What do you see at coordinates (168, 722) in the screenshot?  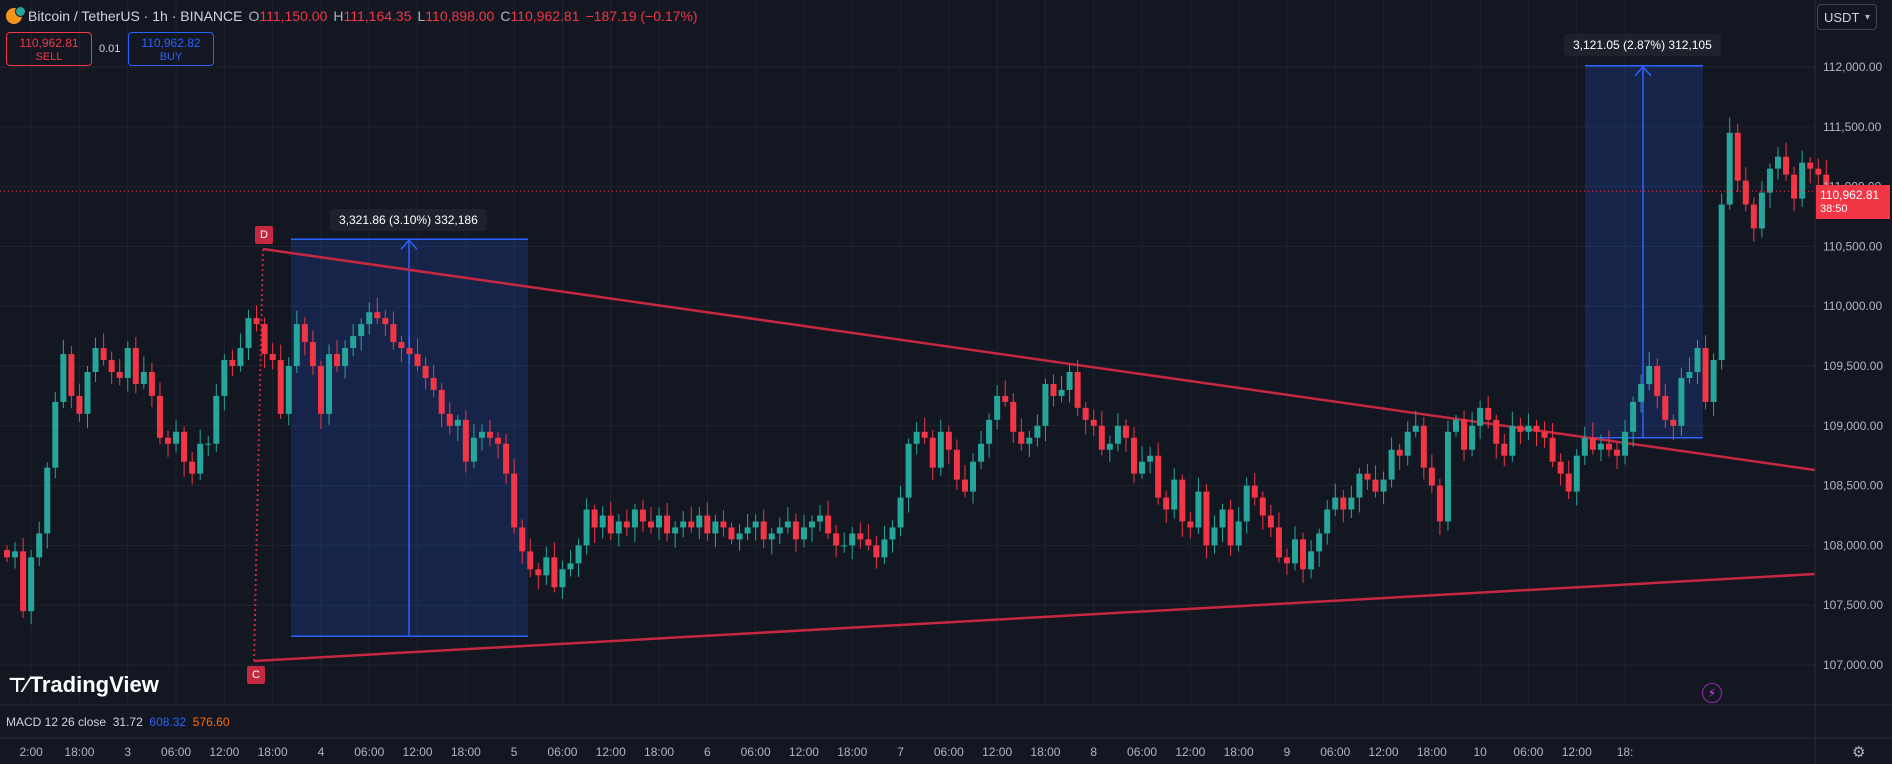 I see `macd-signal: 608.32` at bounding box center [168, 722].